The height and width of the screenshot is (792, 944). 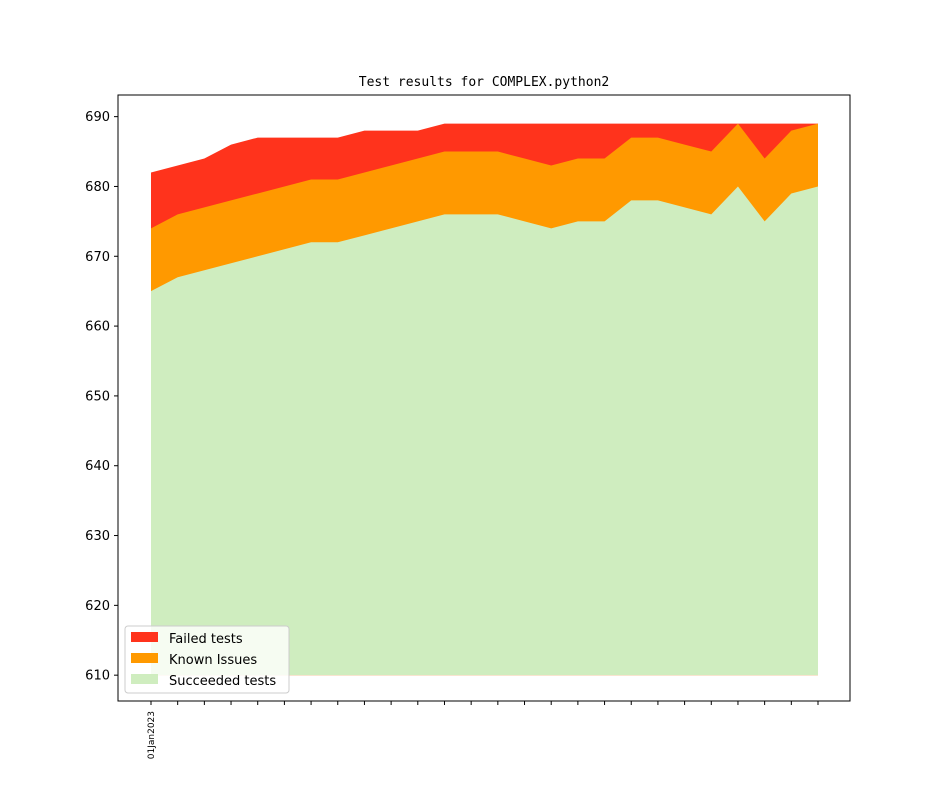 What do you see at coordinates (97, 606) in the screenshot?
I see `y-tick-label: 620` at bounding box center [97, 606].